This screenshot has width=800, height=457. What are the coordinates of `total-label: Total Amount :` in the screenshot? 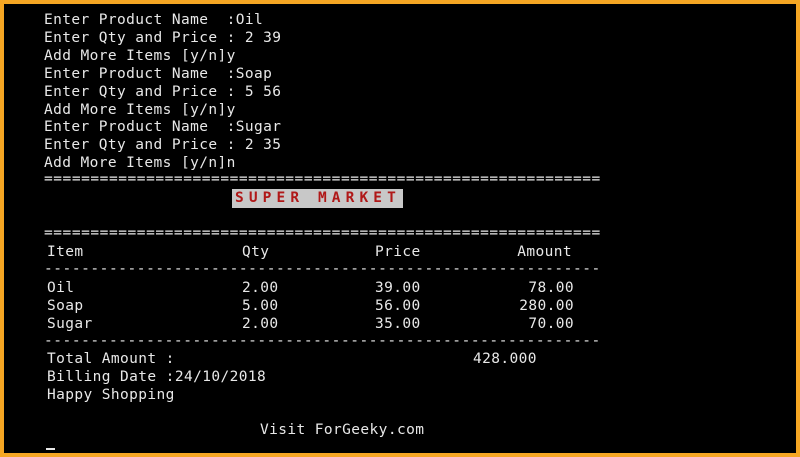 It's located at (111, 359).